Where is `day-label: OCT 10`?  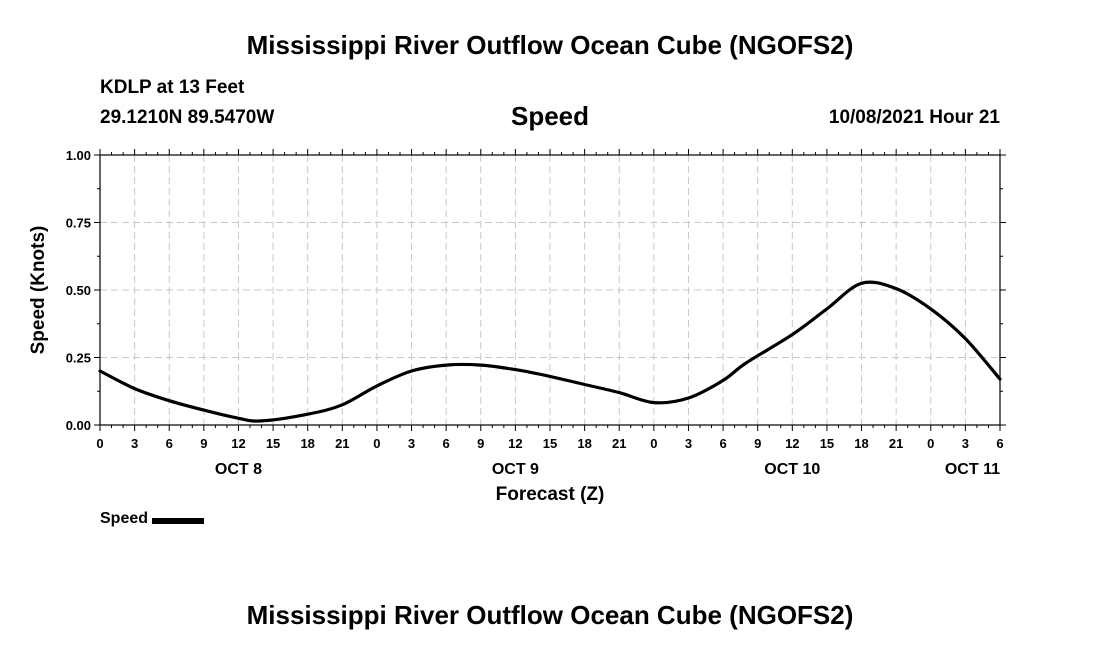 day-label: OCT 10 is located at coordinates (792, 469).